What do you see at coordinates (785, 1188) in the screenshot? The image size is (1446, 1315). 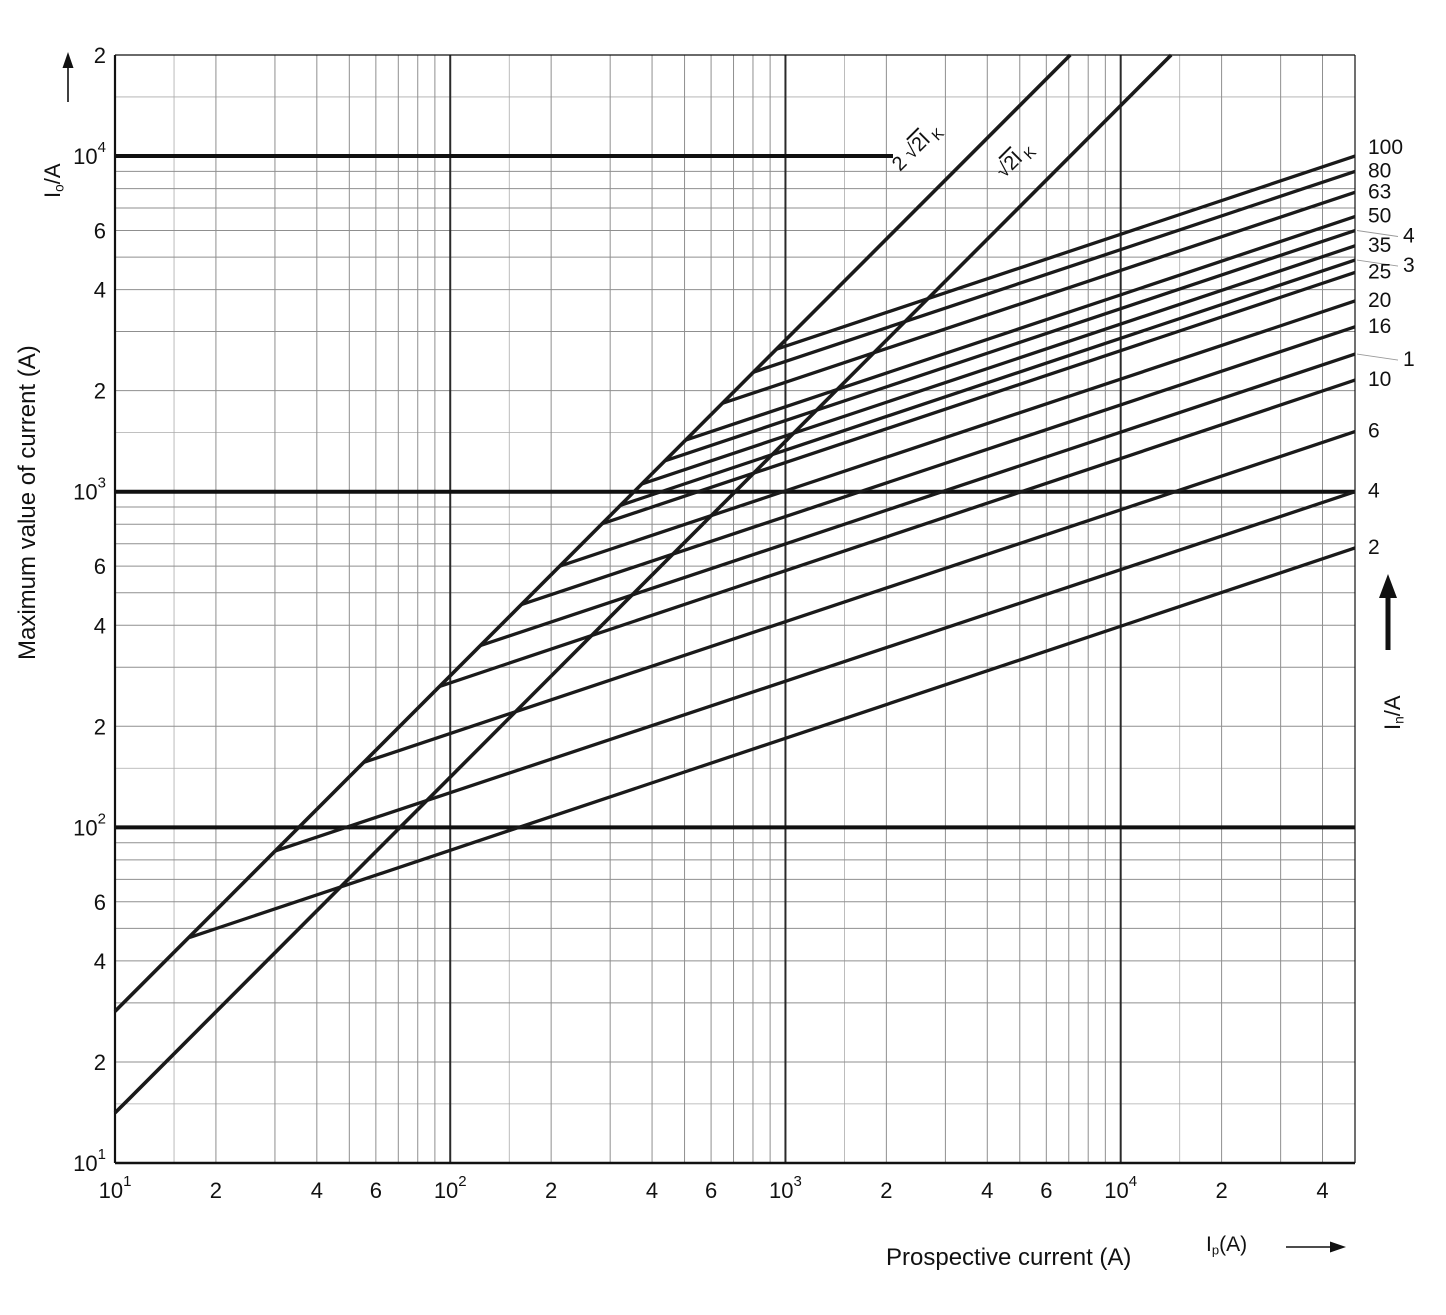 I see `x-tick-label: 10³` at bounding box center [785, 1188].